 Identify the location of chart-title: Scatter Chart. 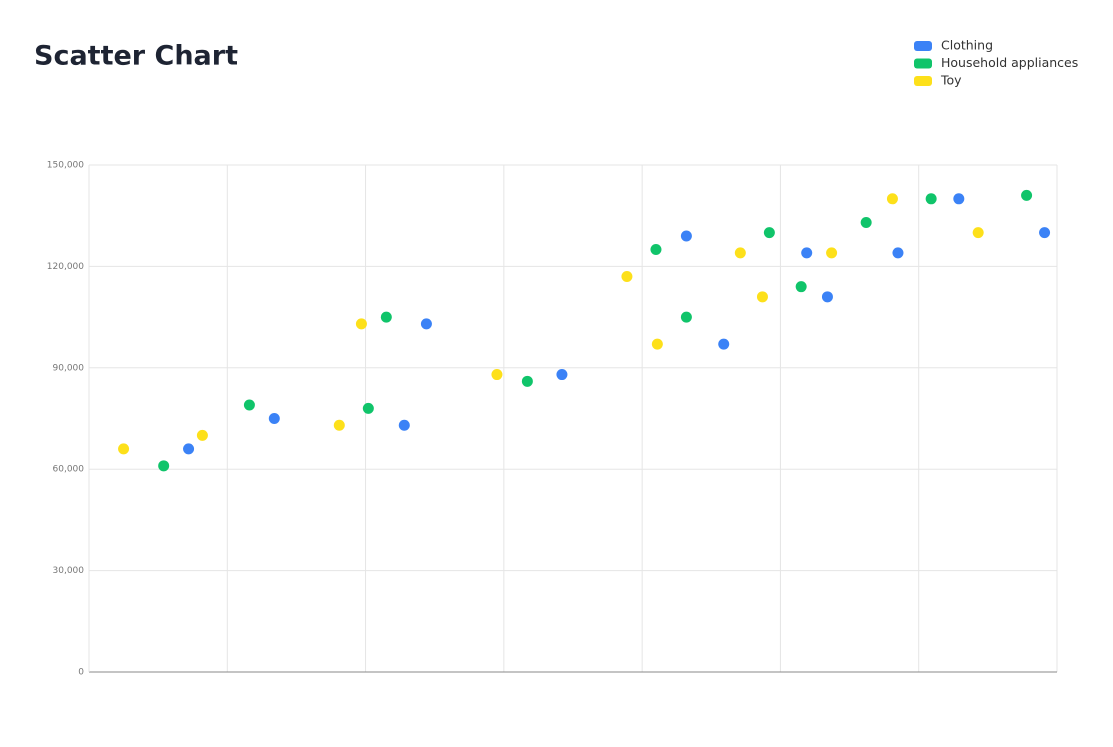
(136, 56).